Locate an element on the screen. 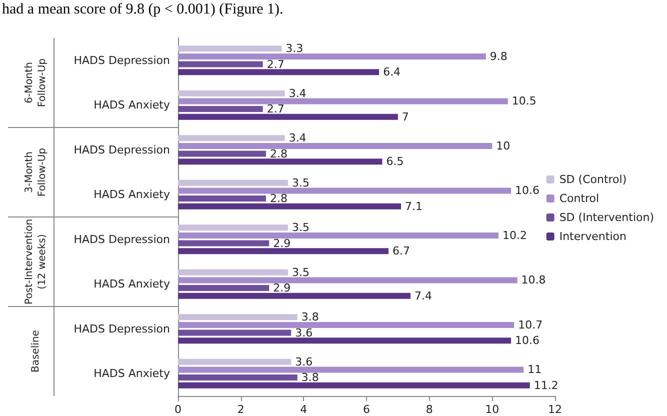 This screenshot has height=416, width=667. legend-label: Control is located at coordinates (579, 198).